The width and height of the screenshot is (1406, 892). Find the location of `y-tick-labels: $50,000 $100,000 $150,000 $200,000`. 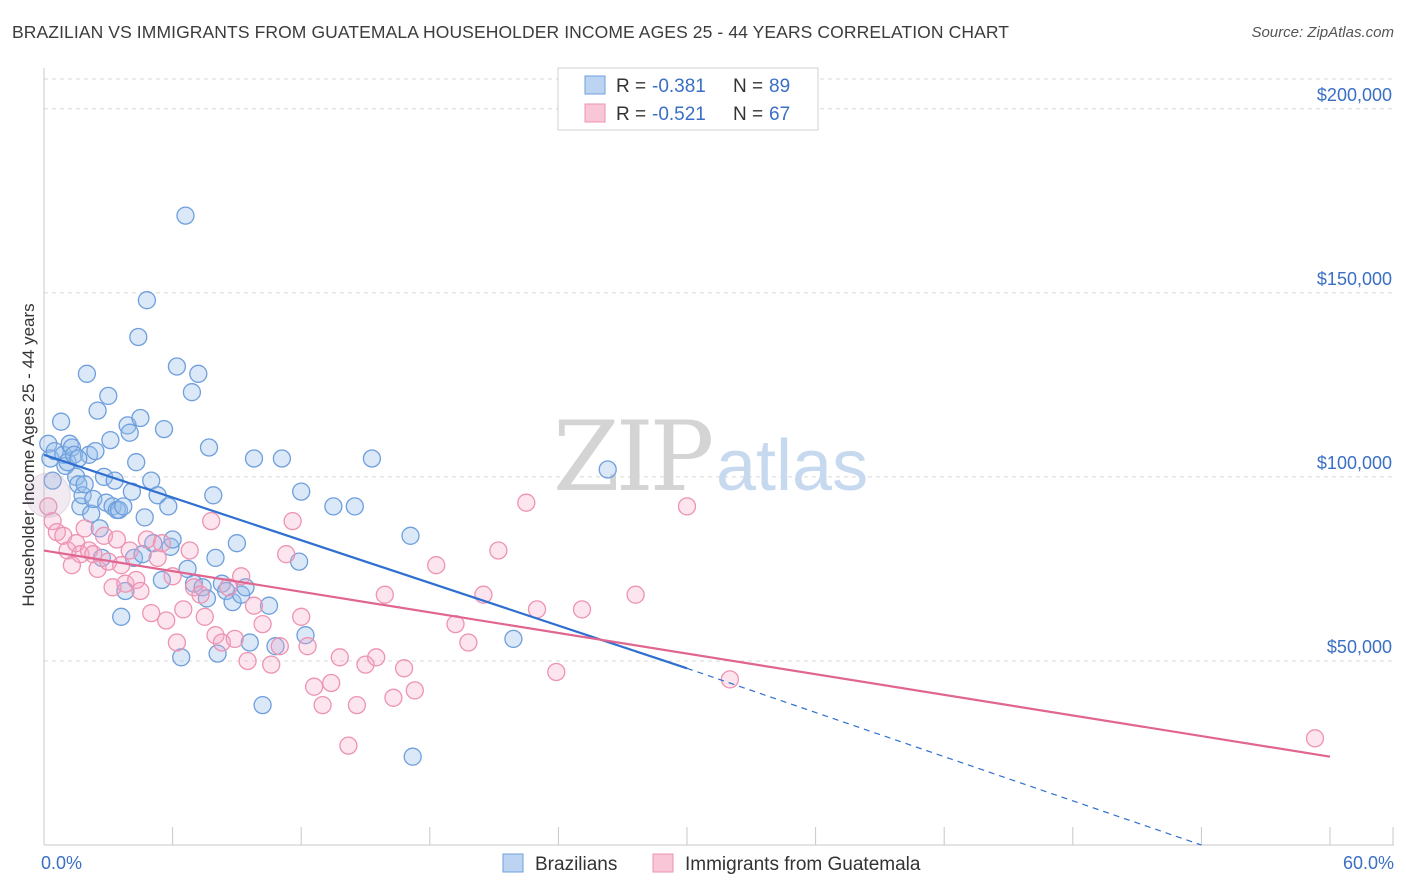

y-tick-labels: $50,000 $100,000 $150,000 $200,000 is located at coordinates (1354, 371).